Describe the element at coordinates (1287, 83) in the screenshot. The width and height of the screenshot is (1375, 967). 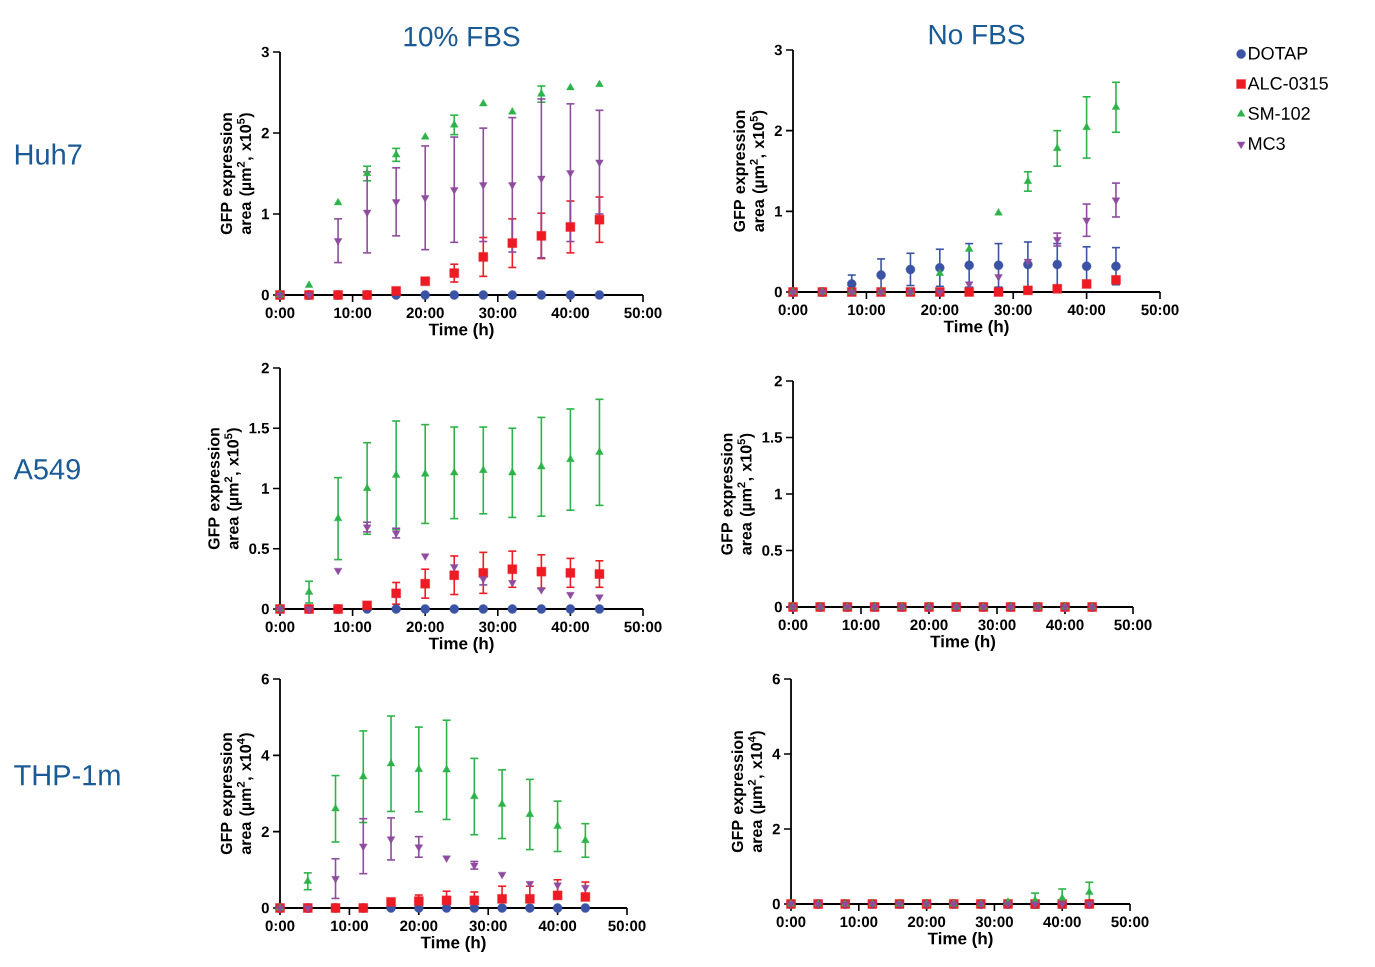
I see `legend-label: ALC-0315` at that location.